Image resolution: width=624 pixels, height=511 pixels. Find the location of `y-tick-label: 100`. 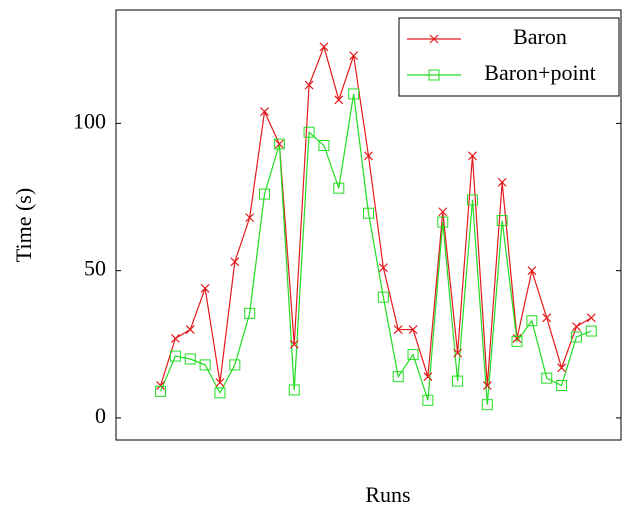

y-tick-label: 100 is located at coordinates (89, 120).